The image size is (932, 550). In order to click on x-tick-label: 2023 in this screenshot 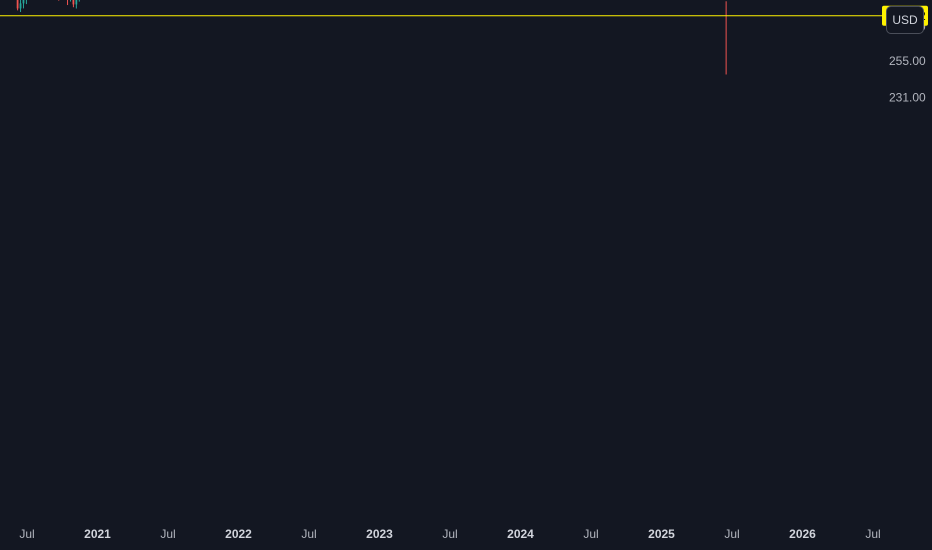, I will do `click(379, 534)`.